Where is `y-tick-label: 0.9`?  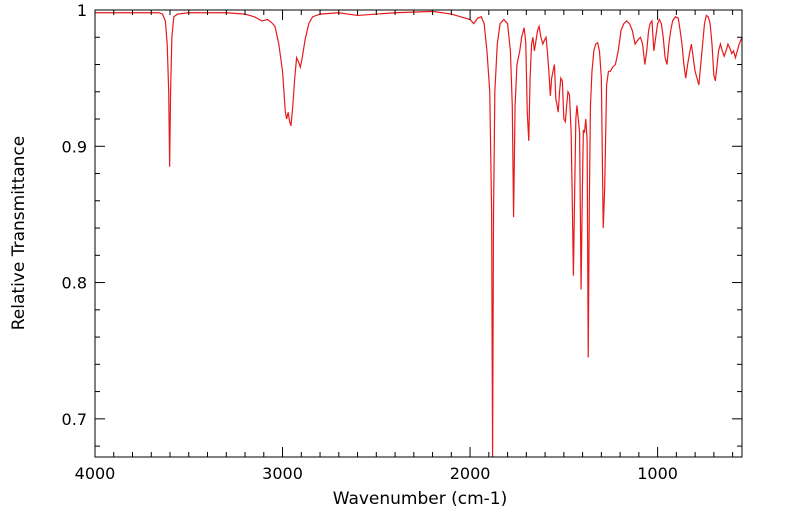 y-tick-label: 0.9 is located at coordinates (74, 146).